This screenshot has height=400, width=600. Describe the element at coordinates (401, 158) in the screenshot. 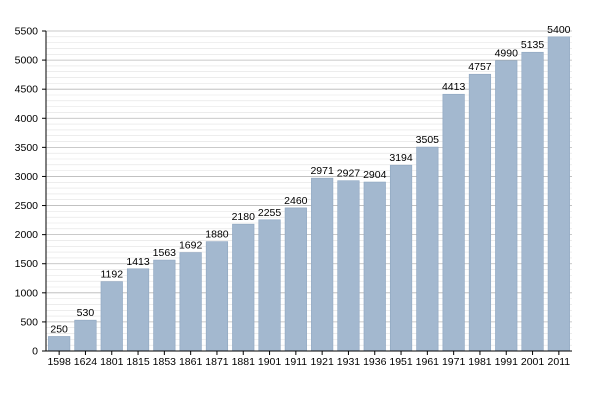

I see `data-label-1951: 3194` at that location.